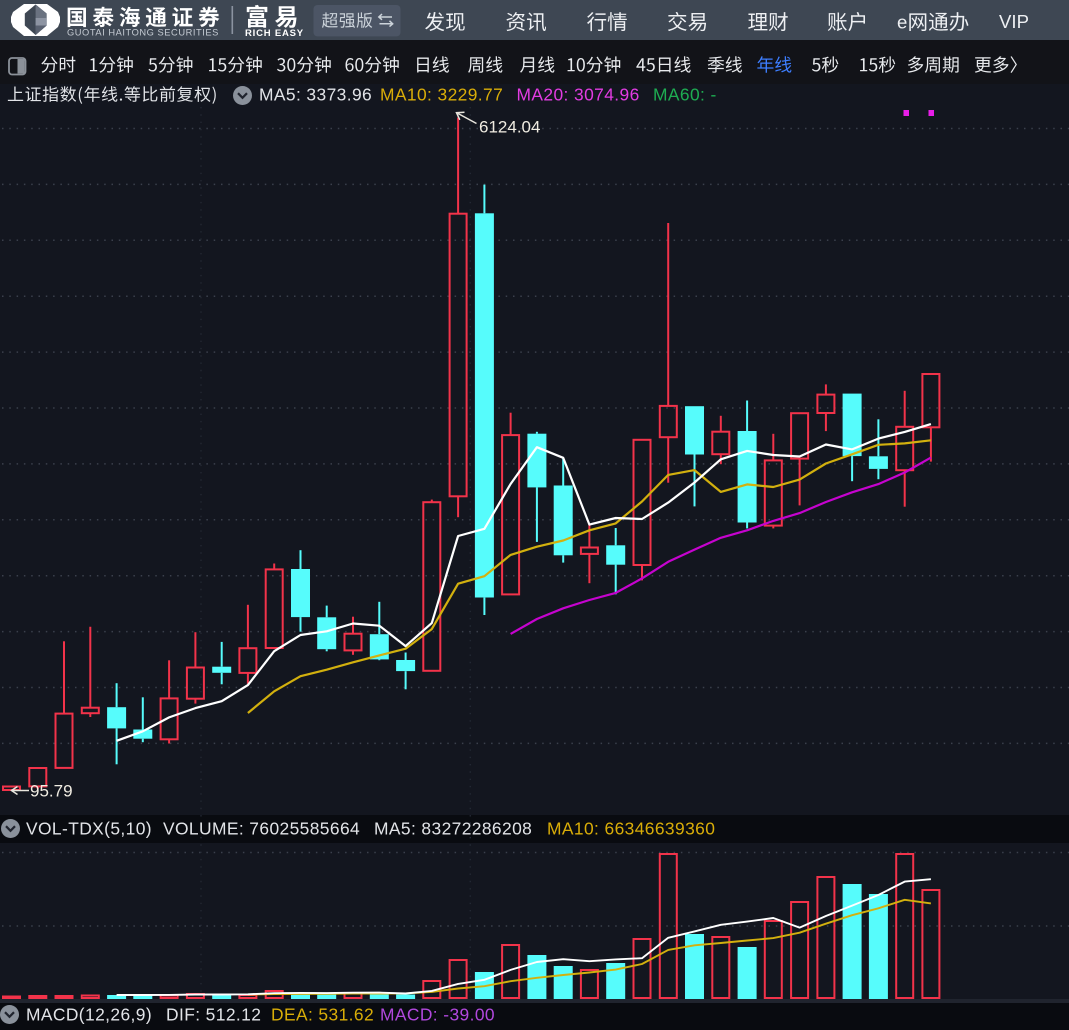 The height and width of the screenshot is (1030, 1069). What do you see at coordinates (274, 33) in the screenshot?
I see `svg-text: RICH EASY` at bounding box center [274, 33].